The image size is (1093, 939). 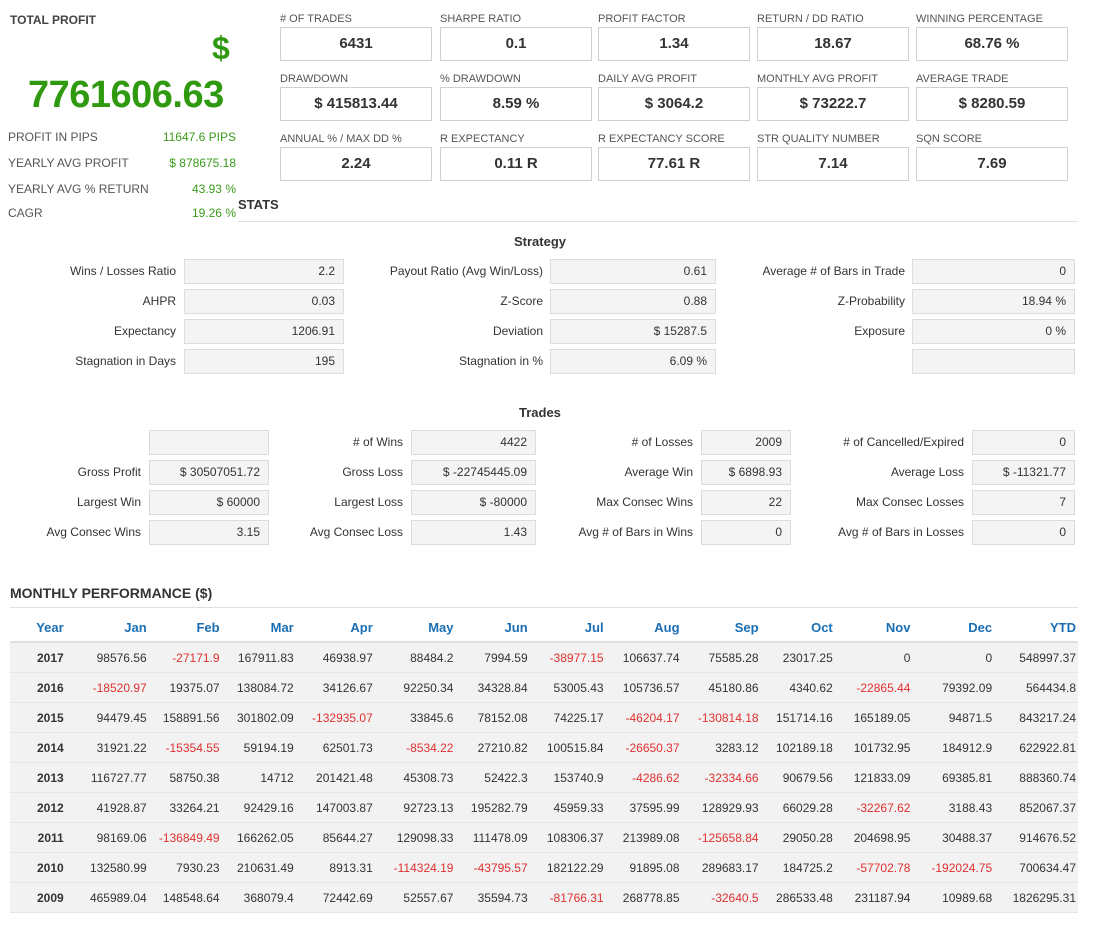 What do you see at coordinates (1036, 867) in the screenshot?
I see `value-cell: 700634.47` at bounding box center [1036, 867].